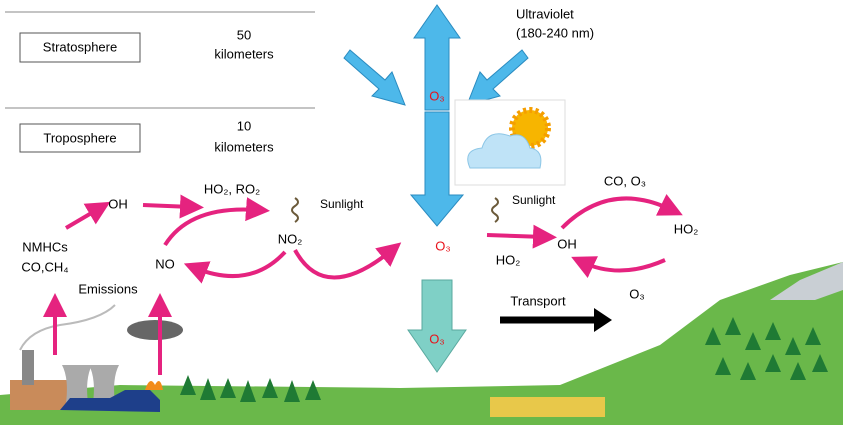 The height and width of the screenshot is (425, 843). I want to click on species-label: O₃, so click(636, 293).